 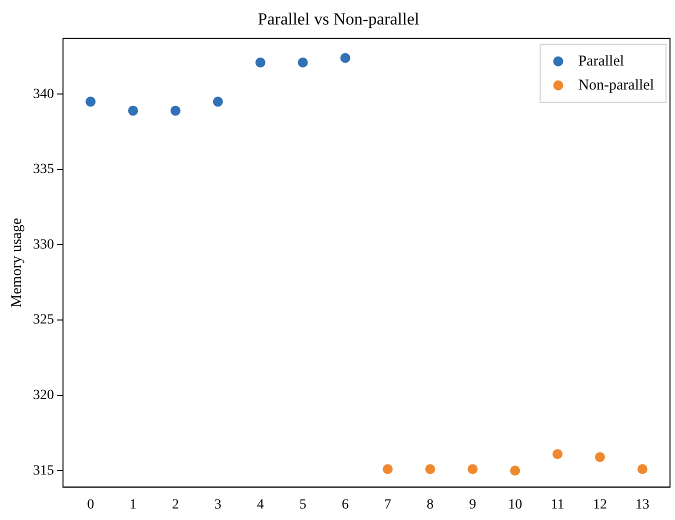 I want to click on x-tick-label: 8, so click(x=430, y=504).